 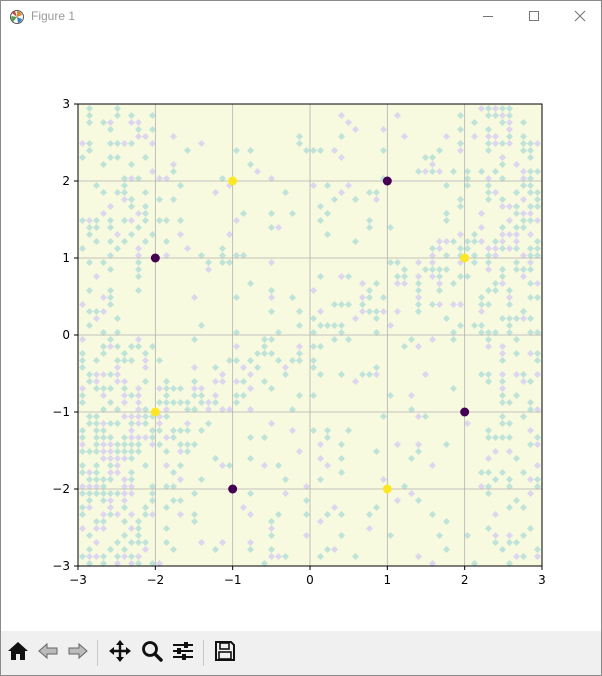 I want to click on forward-button, so click(x=78, y=653).